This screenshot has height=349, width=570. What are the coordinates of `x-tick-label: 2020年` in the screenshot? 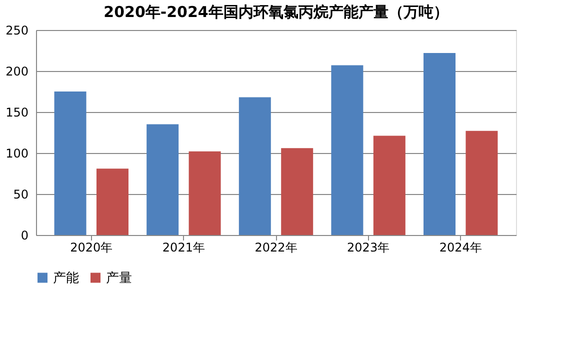 It's located at (91, 247).